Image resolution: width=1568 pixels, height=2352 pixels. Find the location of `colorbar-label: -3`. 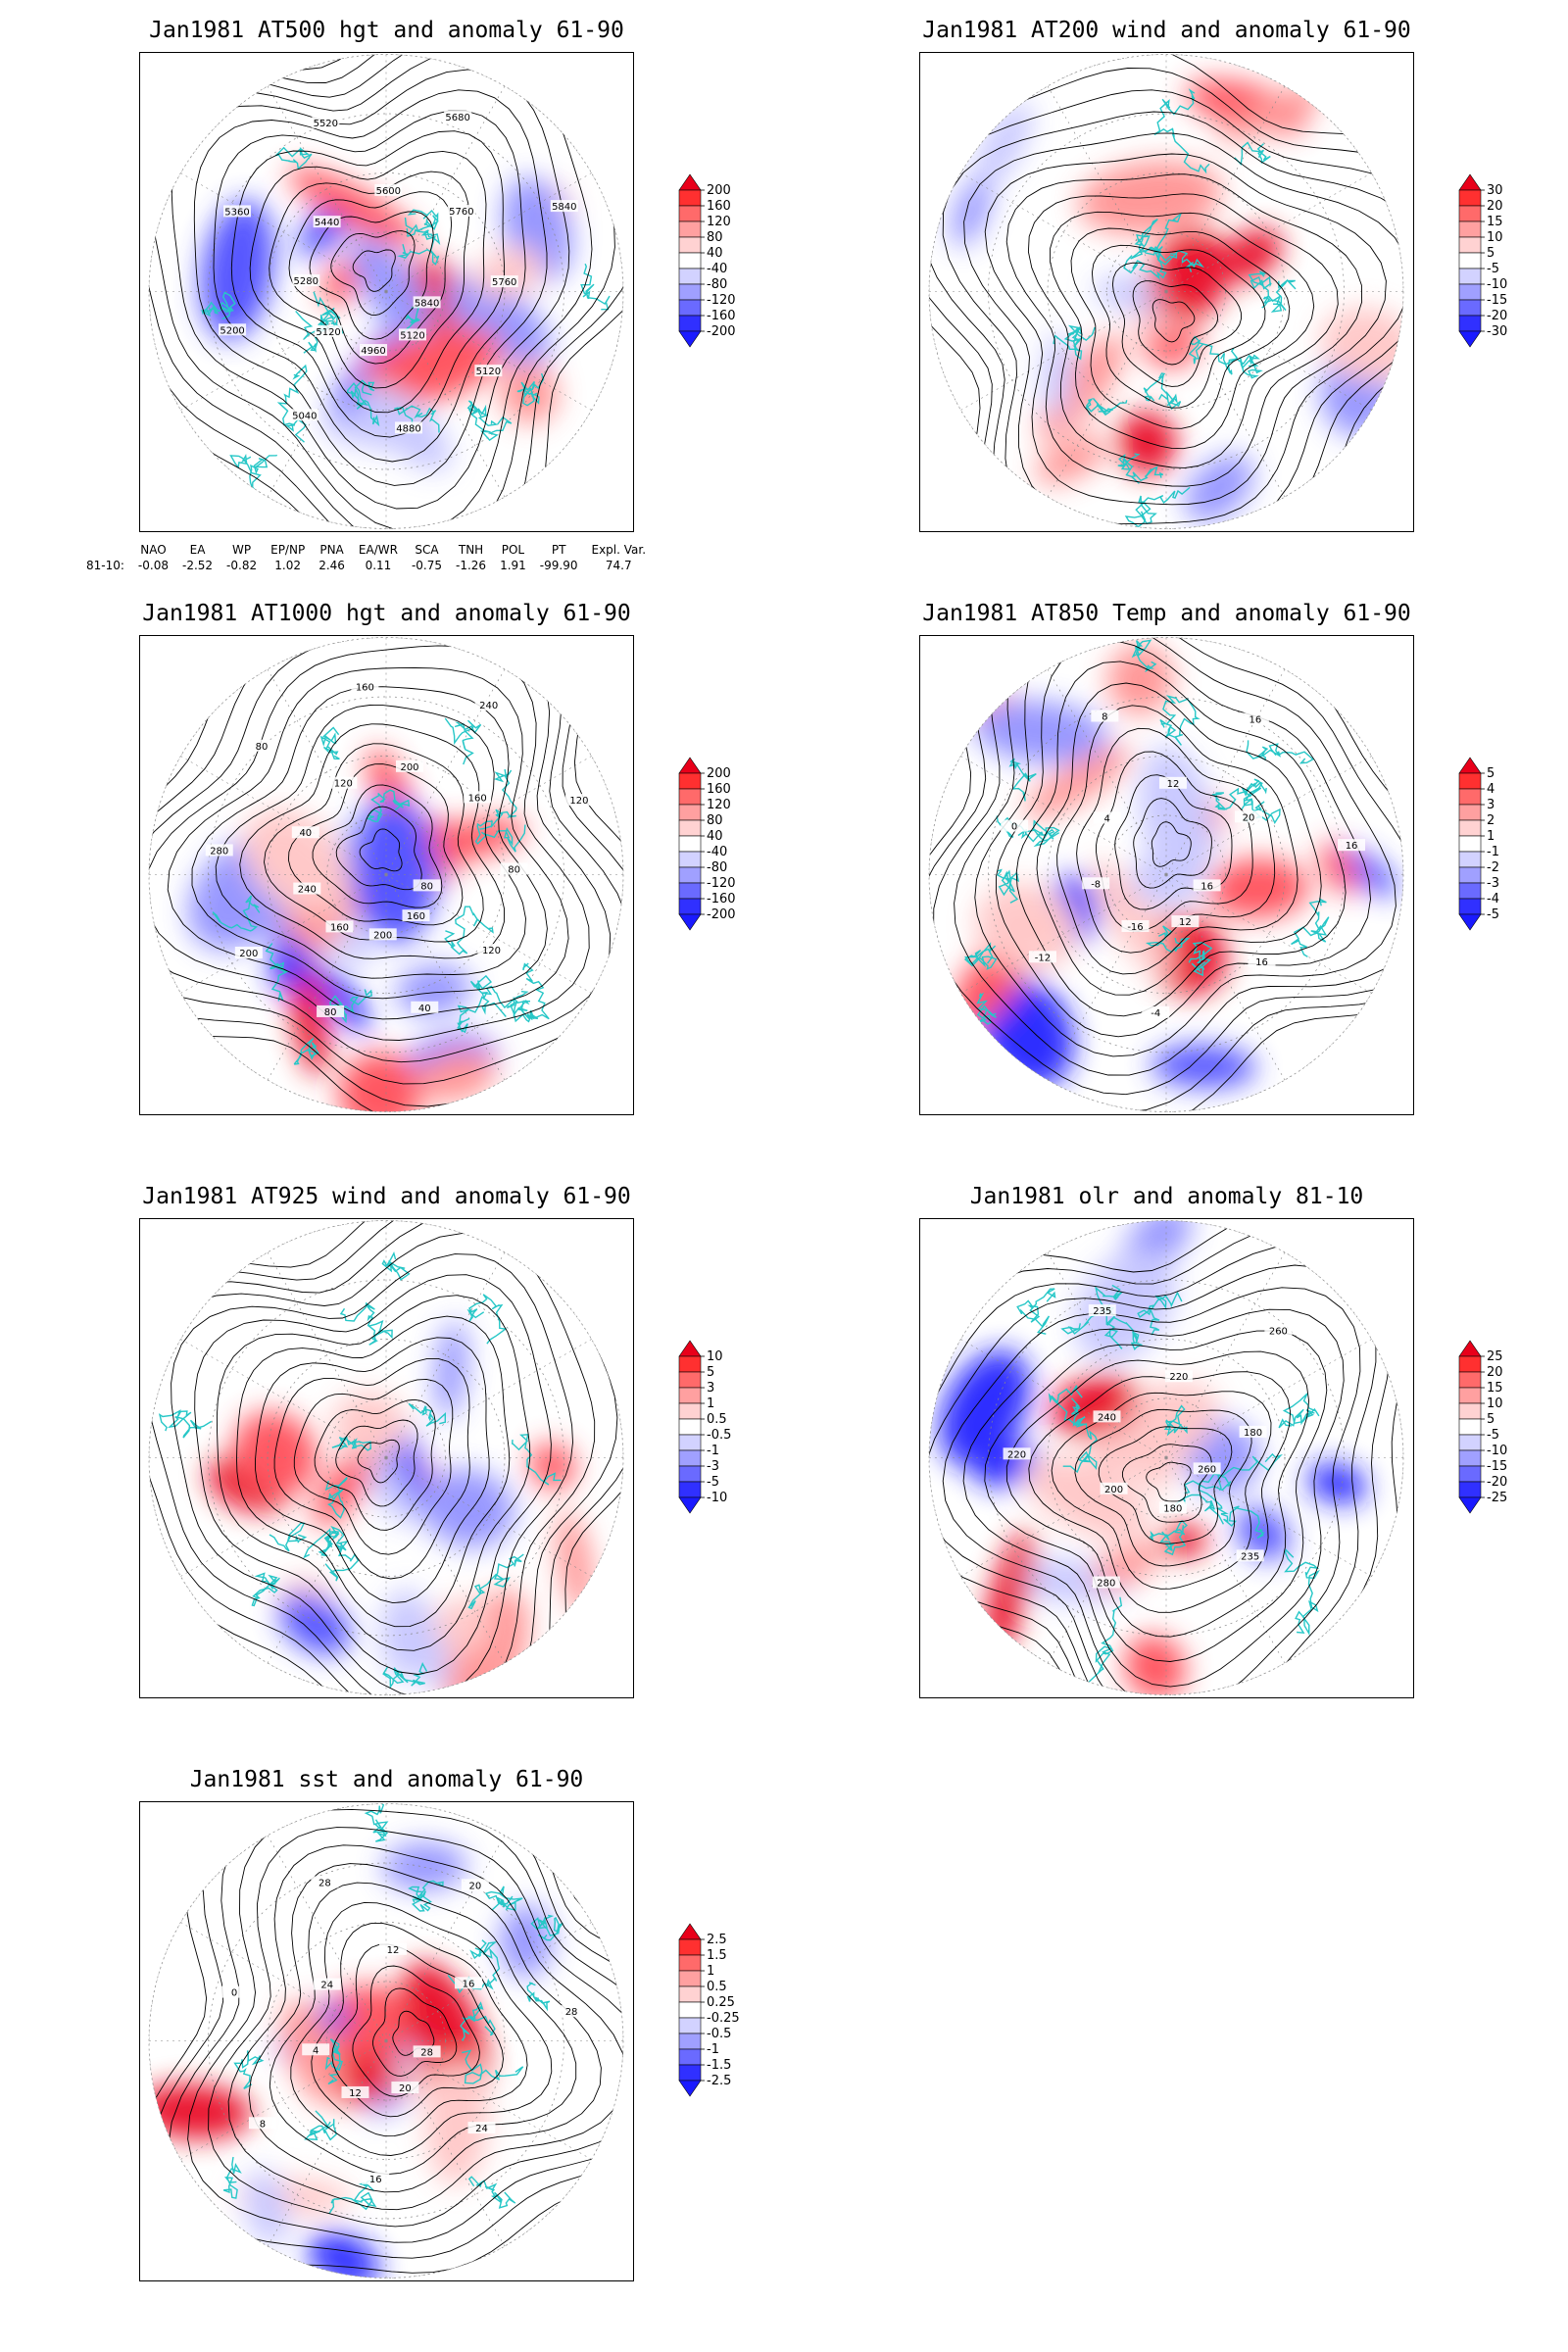

colorbar-label: -3 is located at coordinates (1493, 883).